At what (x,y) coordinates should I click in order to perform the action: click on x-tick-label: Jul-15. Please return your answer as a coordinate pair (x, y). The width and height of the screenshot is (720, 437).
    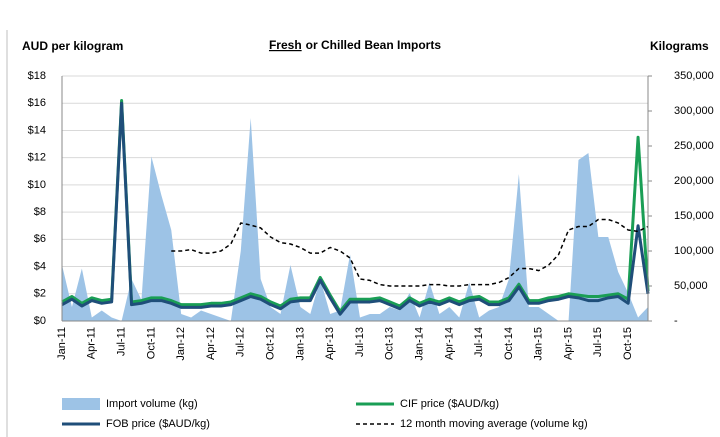
    Looking at the image, I should click on (598, 342).